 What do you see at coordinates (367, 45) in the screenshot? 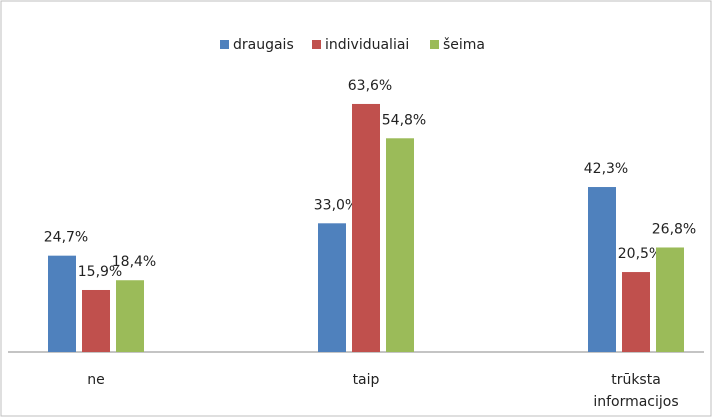
I see `legend-label: individualiai` at bounding box center [367, 45].